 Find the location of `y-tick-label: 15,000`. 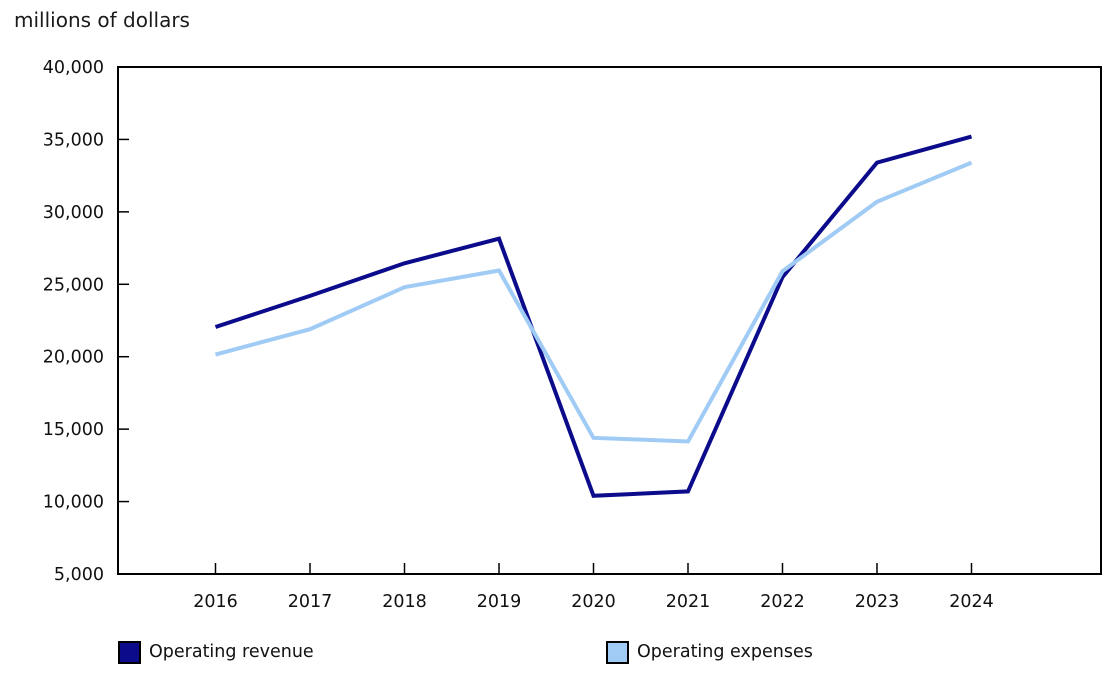

y-tick-label: 15,000 is located at coordinates (73, 430).